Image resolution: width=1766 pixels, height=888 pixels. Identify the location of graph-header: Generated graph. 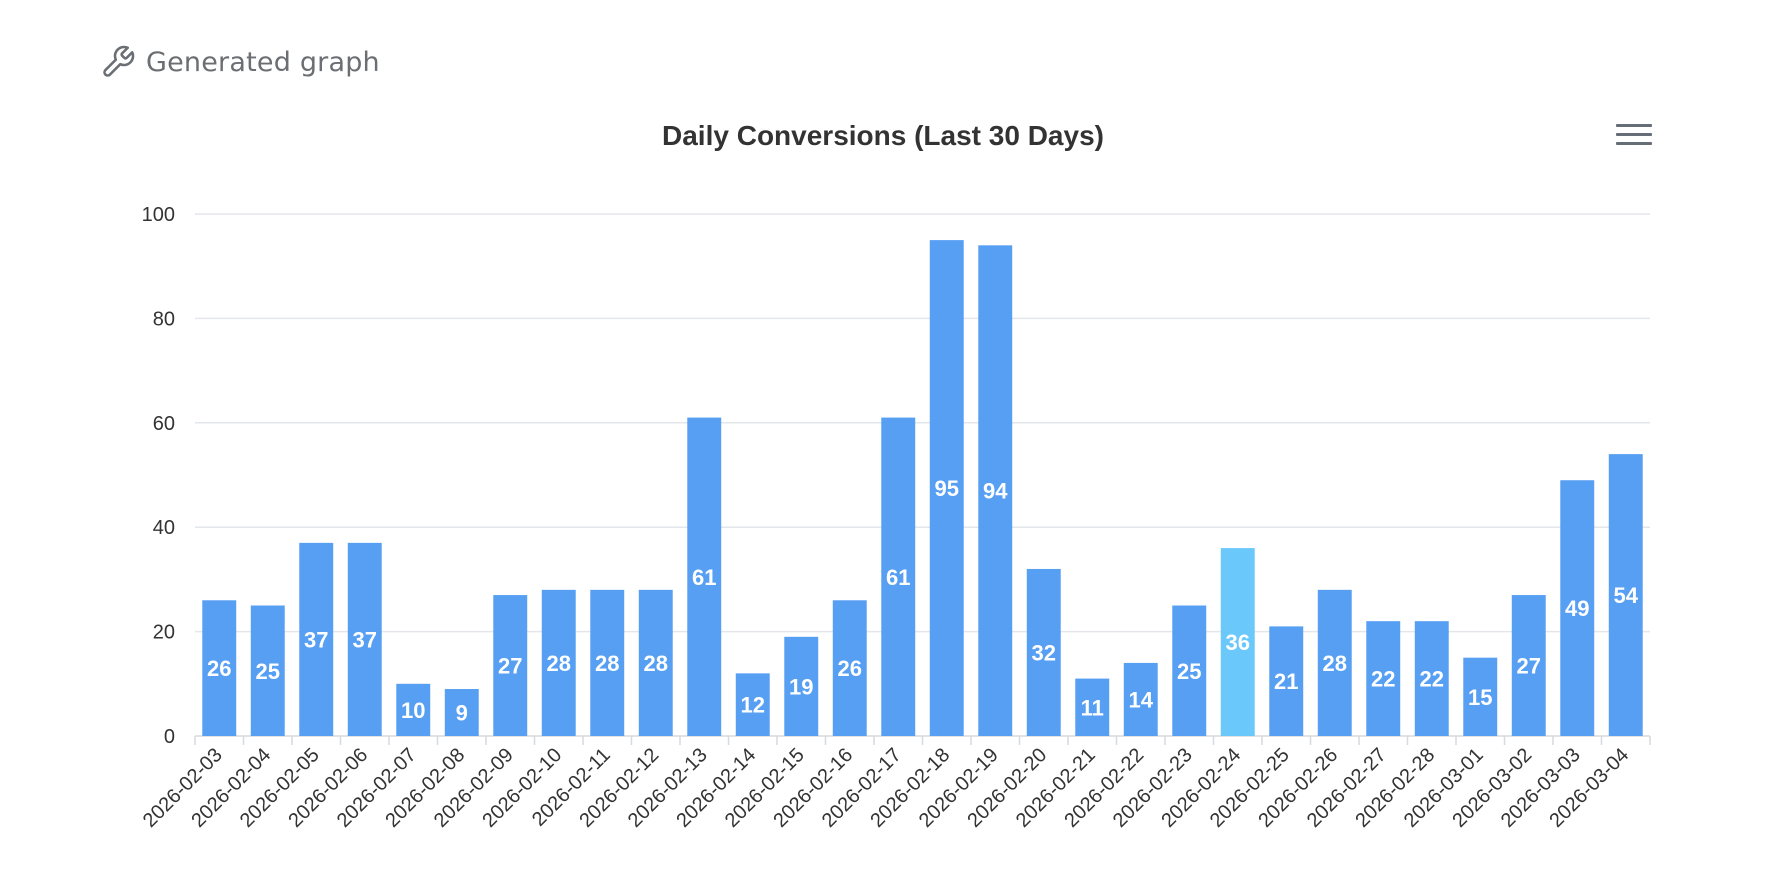
(240, 62).